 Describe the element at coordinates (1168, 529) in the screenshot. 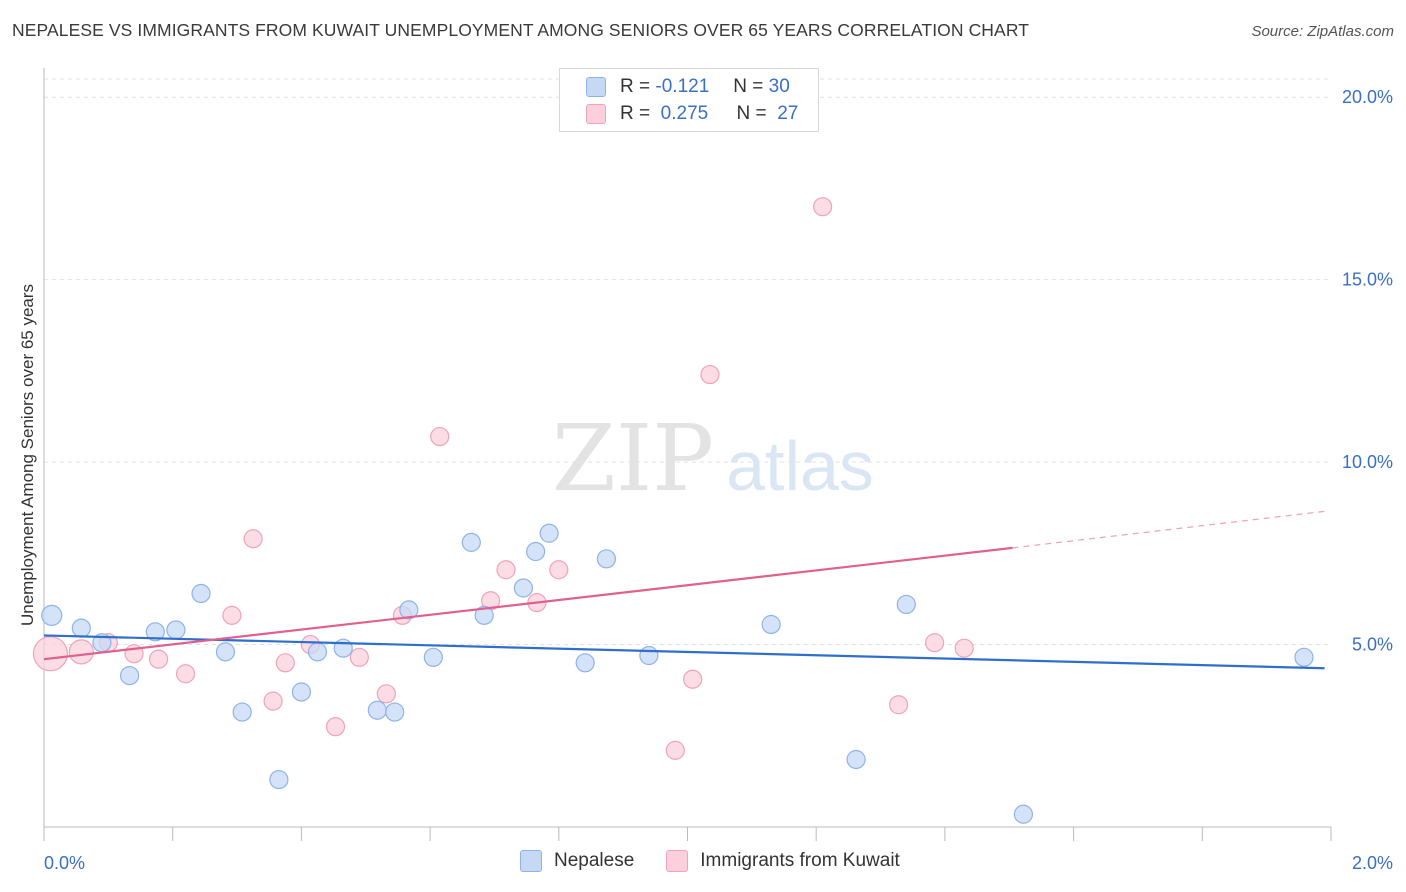

I see `trend-line-dashed-kuwait` at that location.